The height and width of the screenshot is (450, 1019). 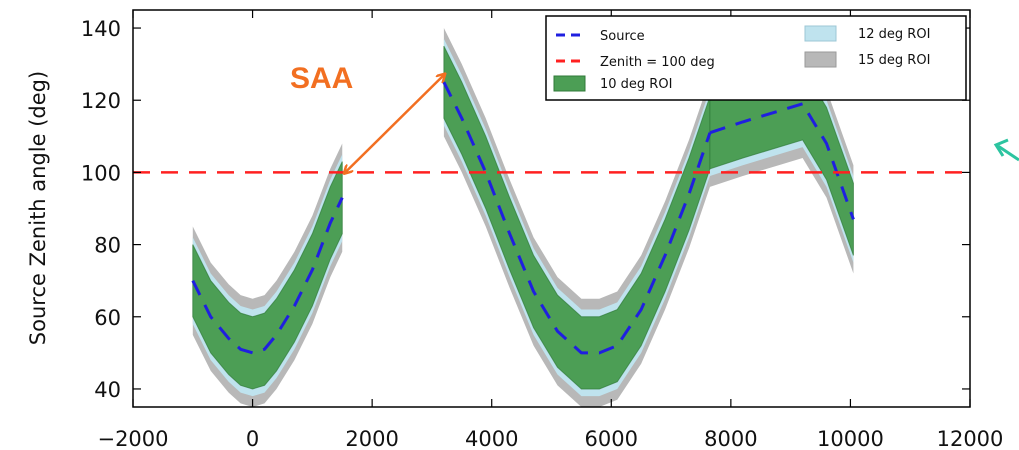 What do you see at coordinates (657, 62) in the screenshot?
I see `legend-zenith-label: Zenith = 100 deg` at bounding box center [657, 62].